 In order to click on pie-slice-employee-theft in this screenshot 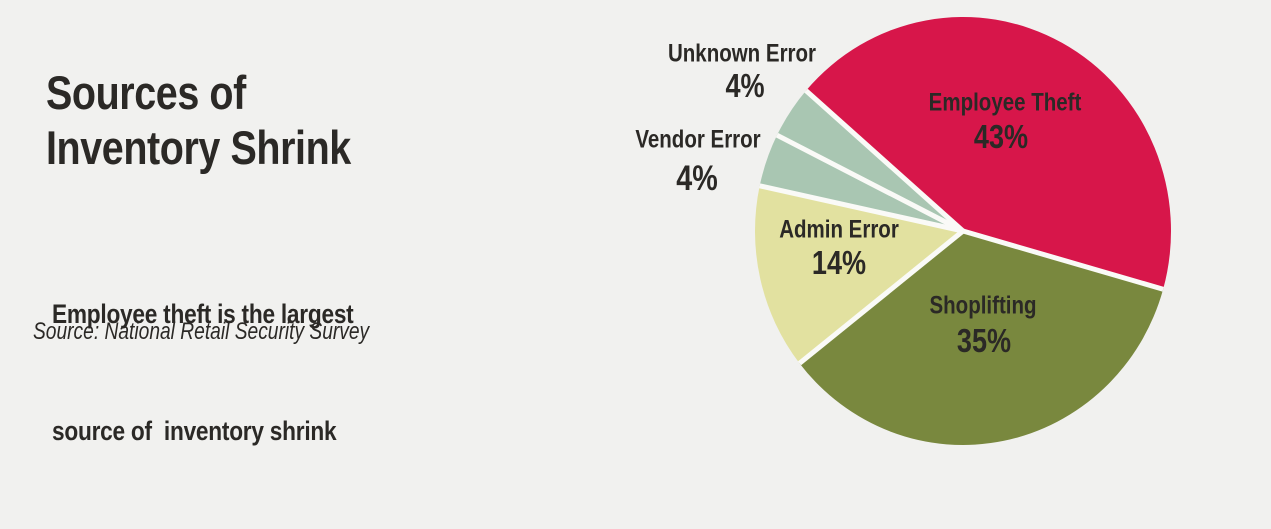, I will do `click(989, 153)`.